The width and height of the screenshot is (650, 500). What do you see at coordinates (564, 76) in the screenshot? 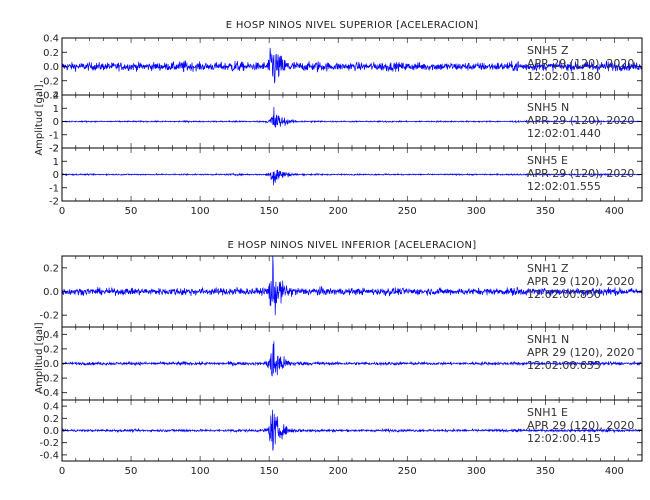
I see `time-label: 12:02:01.180` at bounding box center [564, 76].